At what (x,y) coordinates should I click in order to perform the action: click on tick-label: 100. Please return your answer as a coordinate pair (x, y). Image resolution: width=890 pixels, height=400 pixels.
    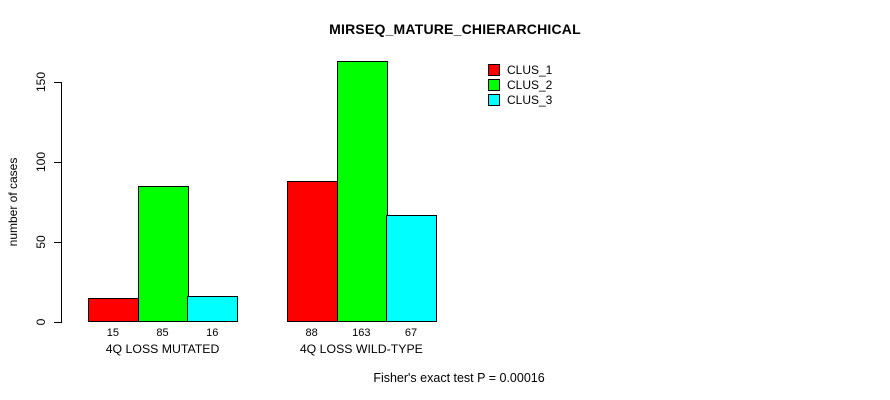
    Looking at the image, I should click on (41, 162).